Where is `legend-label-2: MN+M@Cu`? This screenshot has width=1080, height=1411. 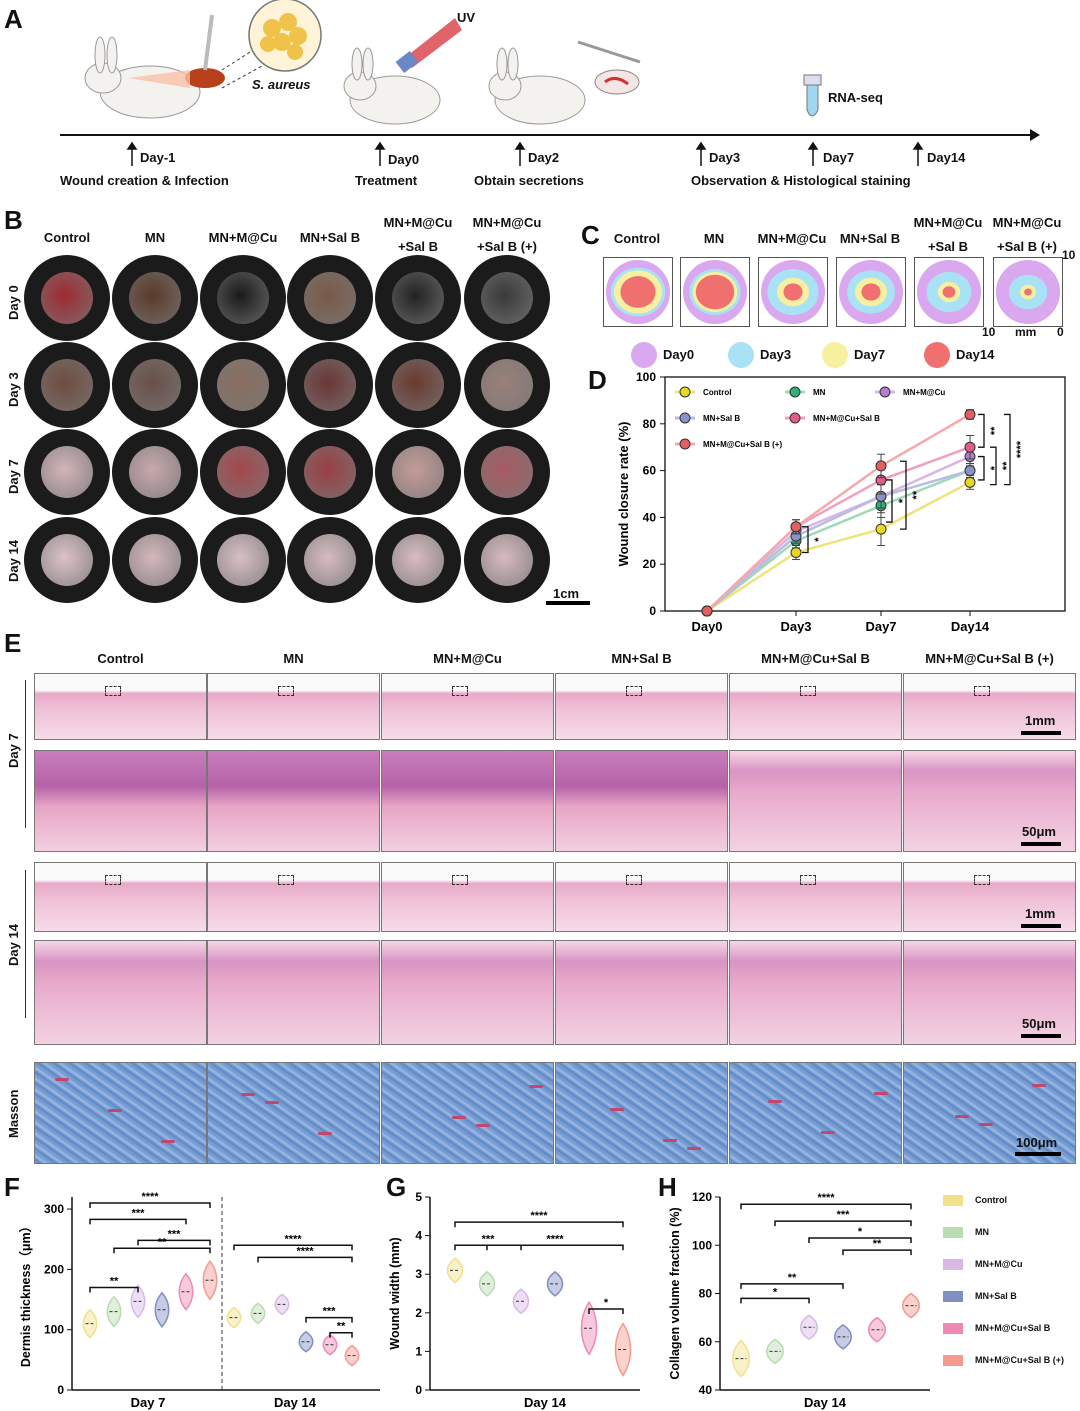 legend-label-2: MN+M@Cu is located at coordinates (999, 1264).